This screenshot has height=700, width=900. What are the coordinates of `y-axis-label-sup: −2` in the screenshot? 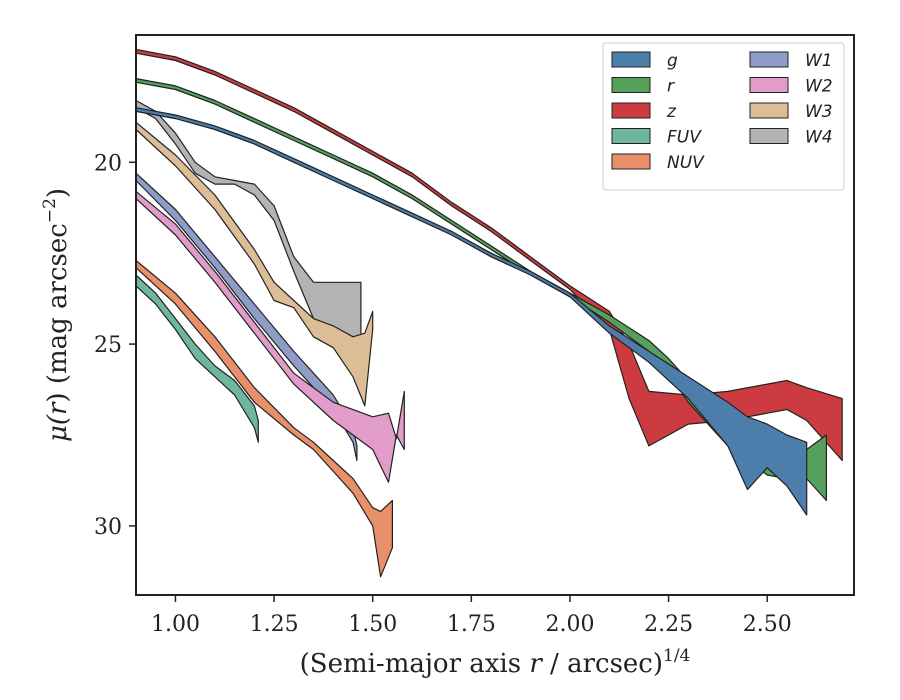 It's located at (50, 210).